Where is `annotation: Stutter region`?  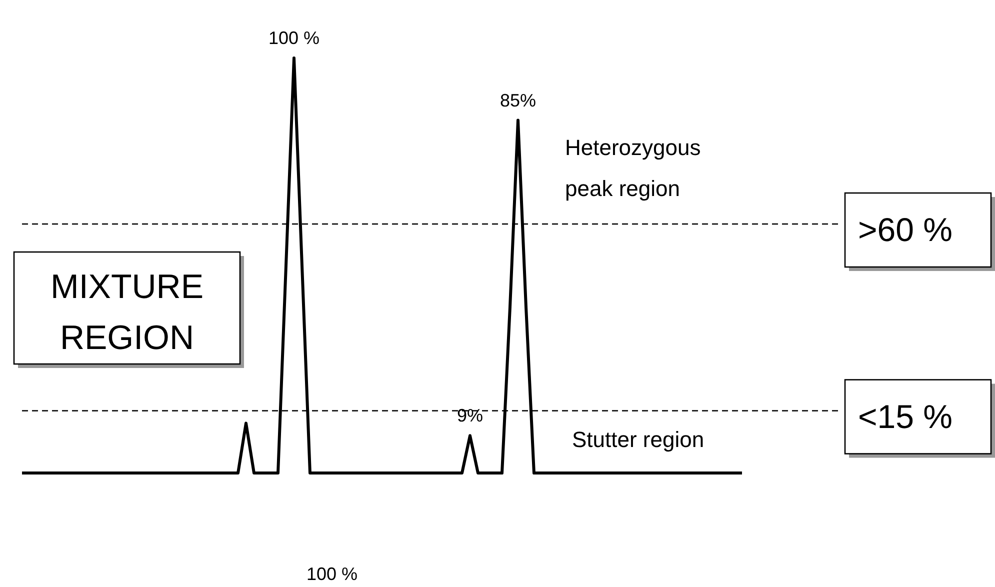 annotation: Stutter region is located at coordinates (638, 439).